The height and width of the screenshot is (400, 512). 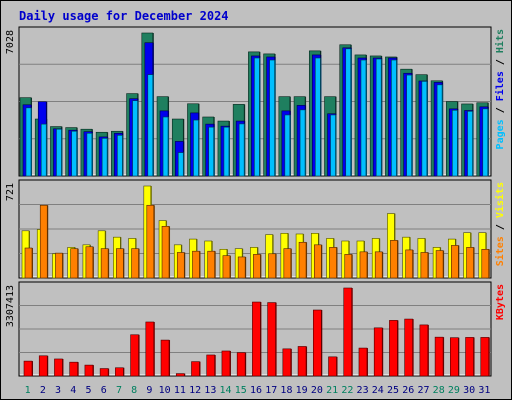 I want to click on legend-entry: Visits, so click(x=500, y=200).